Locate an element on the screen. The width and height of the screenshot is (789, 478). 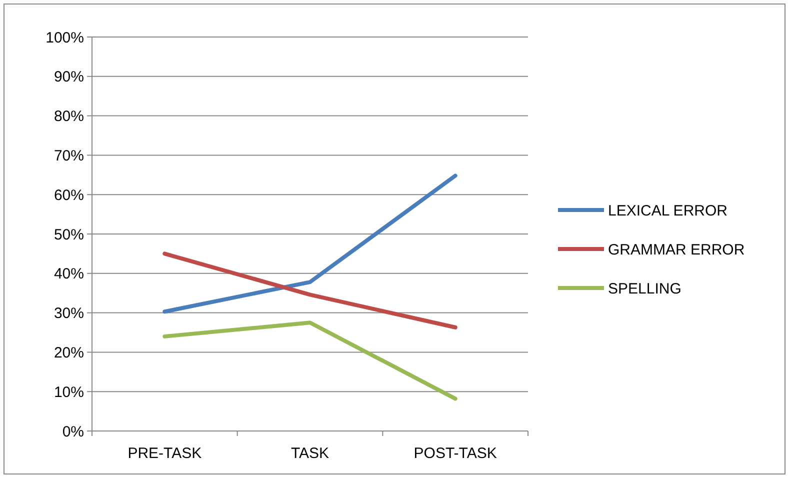
y-tick-label: 40% is located at coordinates (69, 274).